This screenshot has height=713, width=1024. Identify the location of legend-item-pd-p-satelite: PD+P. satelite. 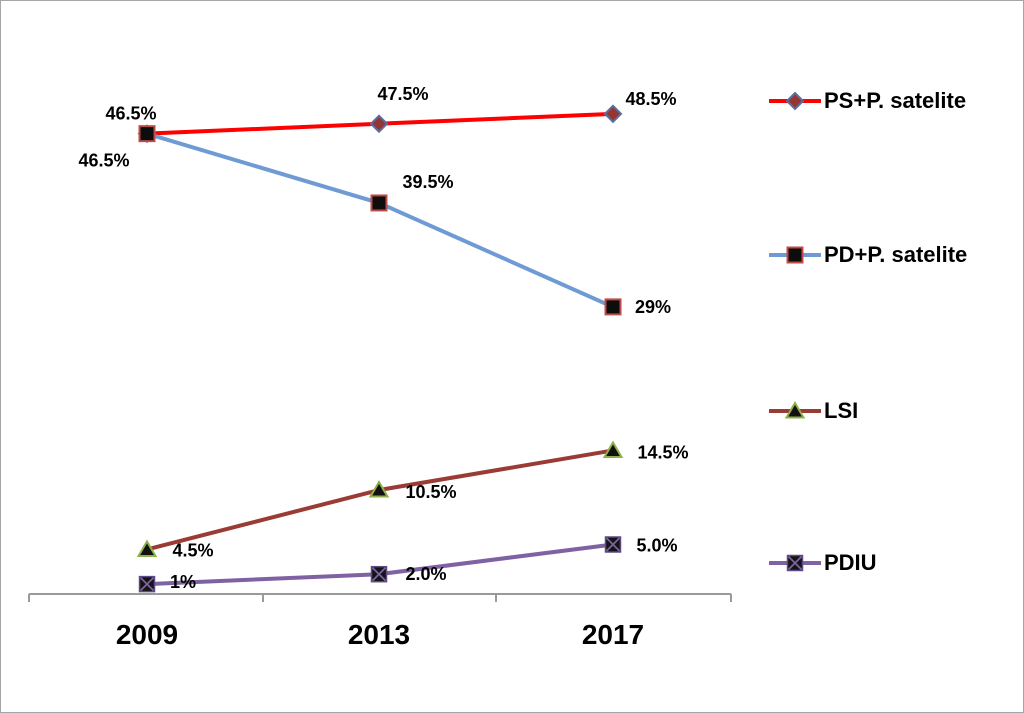
(868, 255).